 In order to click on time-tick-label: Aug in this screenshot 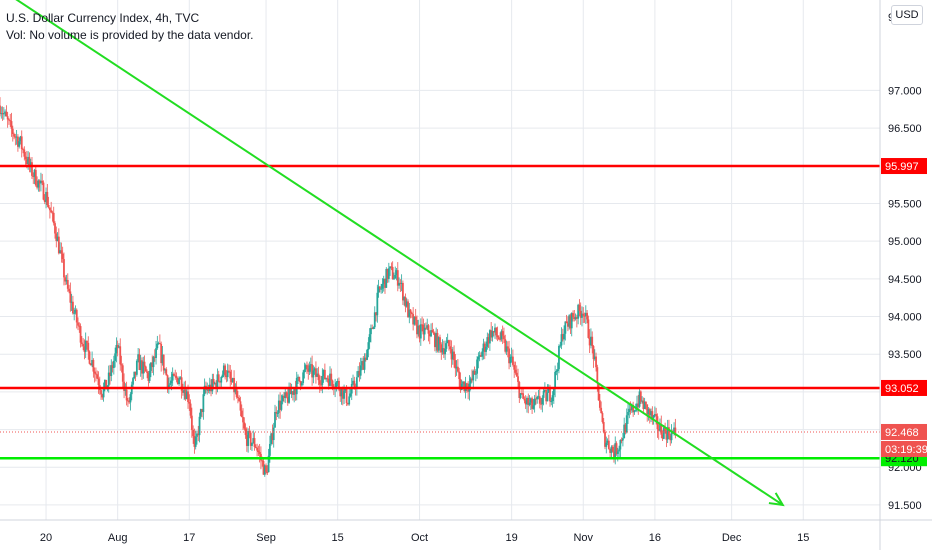, I will do `click(118, 538)`.